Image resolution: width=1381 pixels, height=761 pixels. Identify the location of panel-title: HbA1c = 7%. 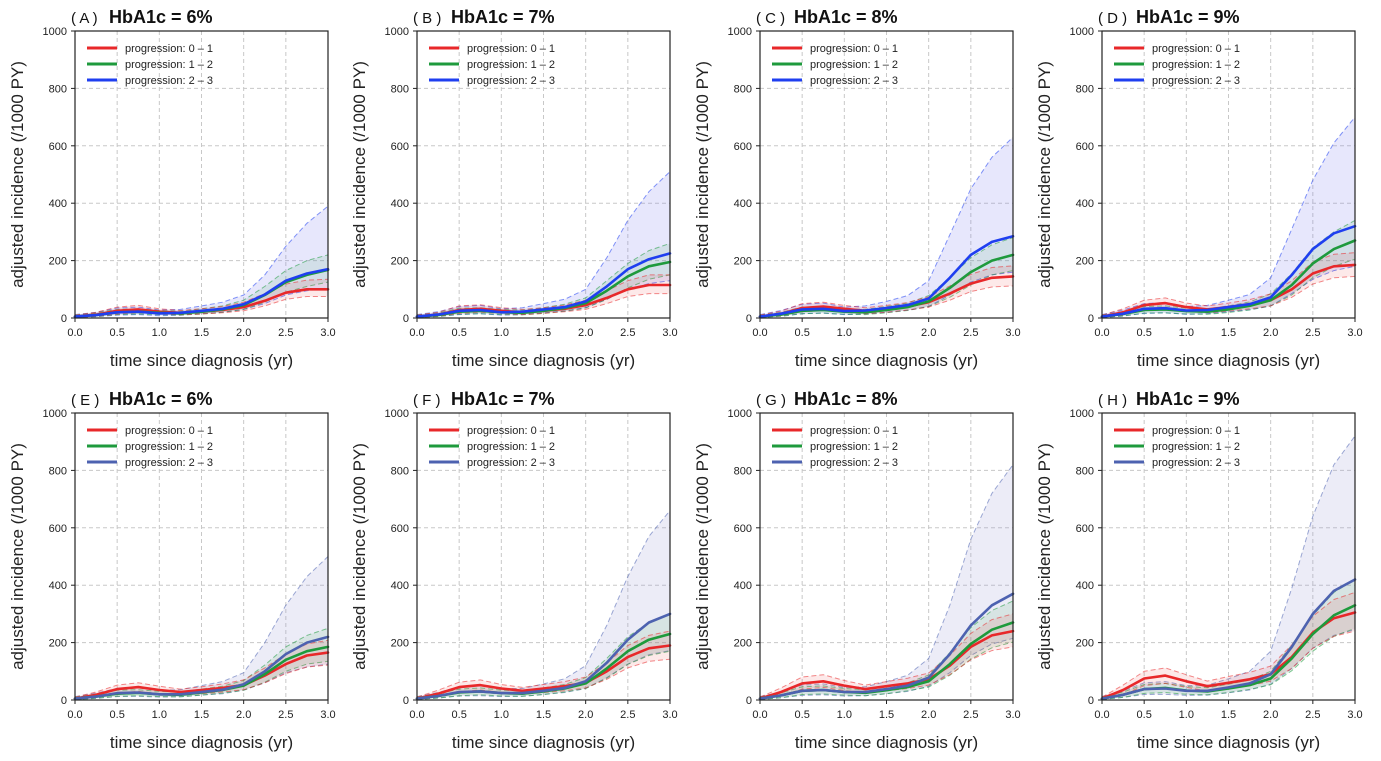
(503, 399).